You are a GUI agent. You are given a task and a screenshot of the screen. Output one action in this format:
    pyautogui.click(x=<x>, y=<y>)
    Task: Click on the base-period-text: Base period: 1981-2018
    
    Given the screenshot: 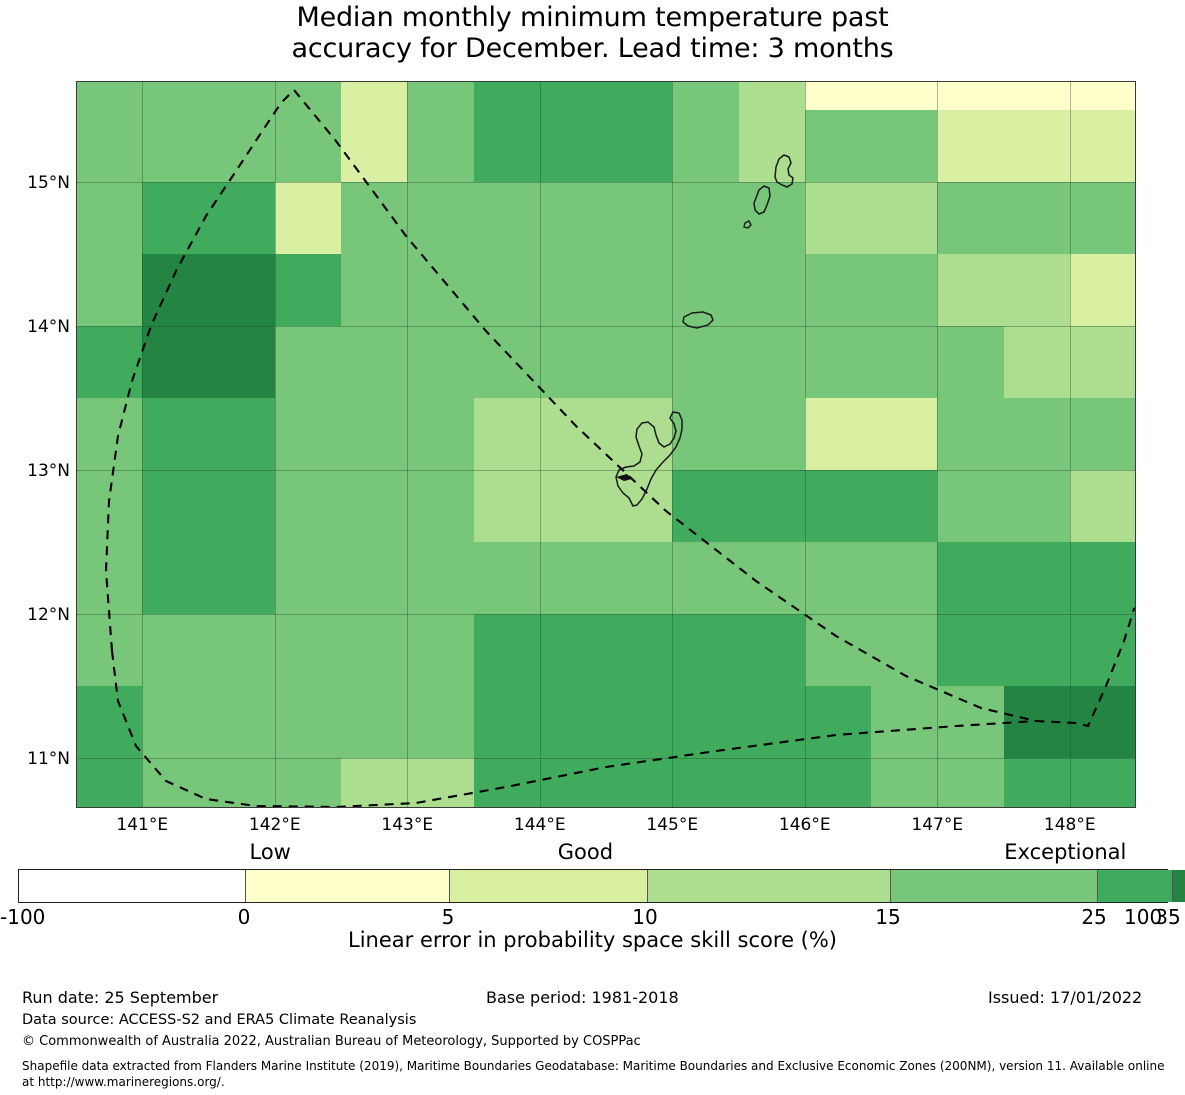 What is the action you would take?
    pyautogui.click(x=582, y=997)
    